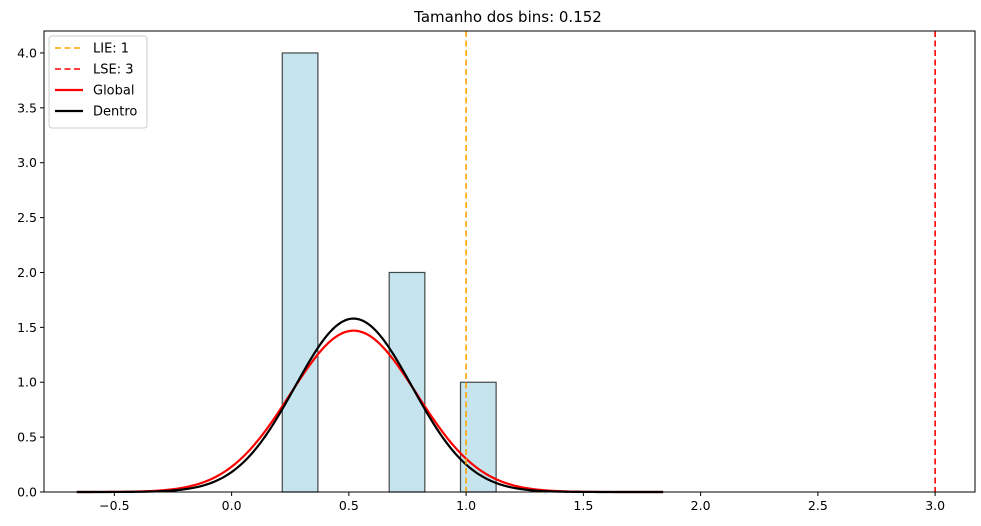 The image size is (981, 526). Describe the element at coordinates (27, 437) in the screenshot. I see `y-tick-label-1: 0.5` at that location.